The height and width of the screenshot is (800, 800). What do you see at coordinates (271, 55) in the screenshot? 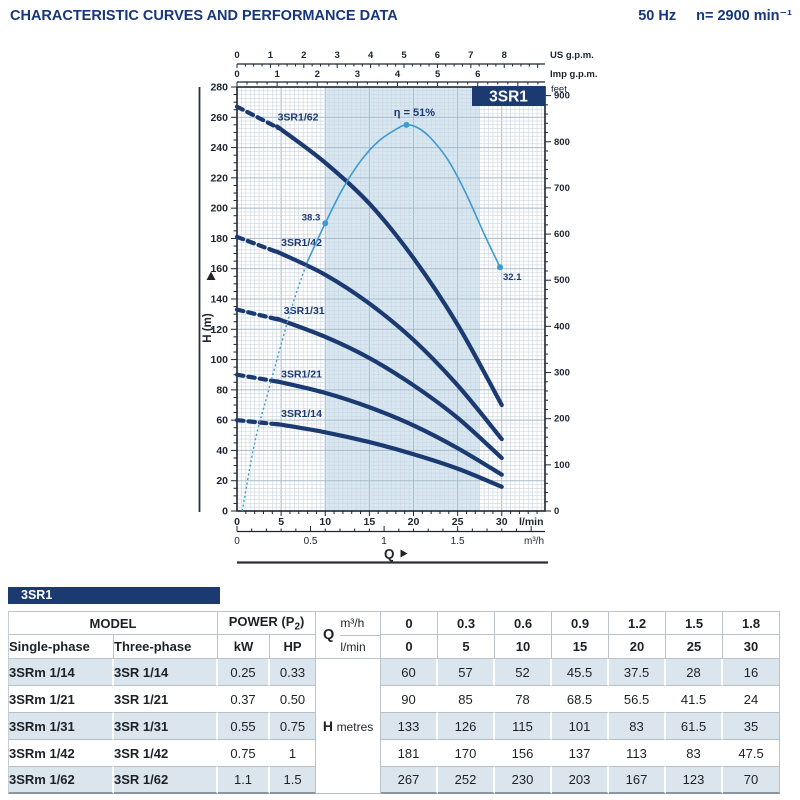
I see `svg-text: 1` at bounding box center [271, 55].